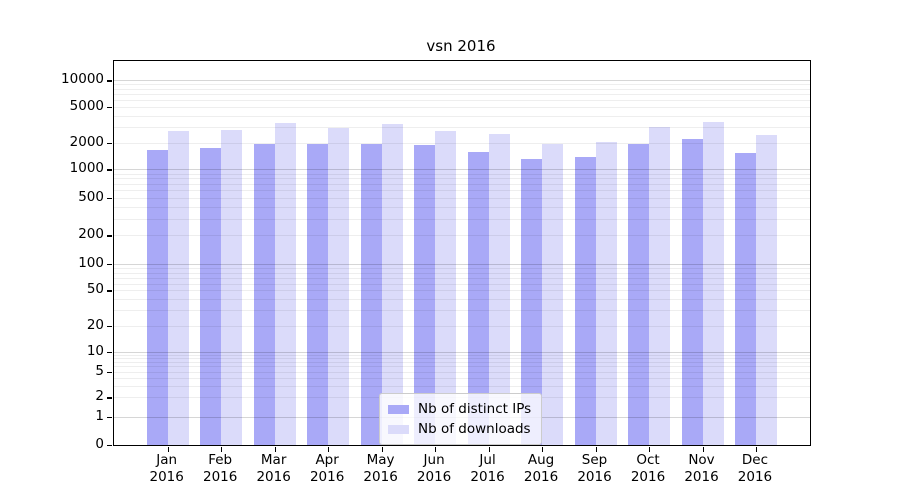 The height and width of the screenshot is (500, 900). I want to click on x-tick-mark-feb, so click(222, 449).